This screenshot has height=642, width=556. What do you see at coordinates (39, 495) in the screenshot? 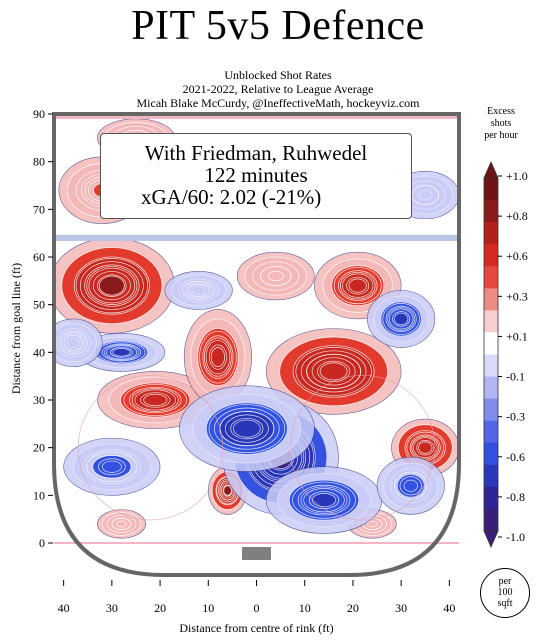
I see `y-tick-label-1: 10` at bounding box center [39, 495].